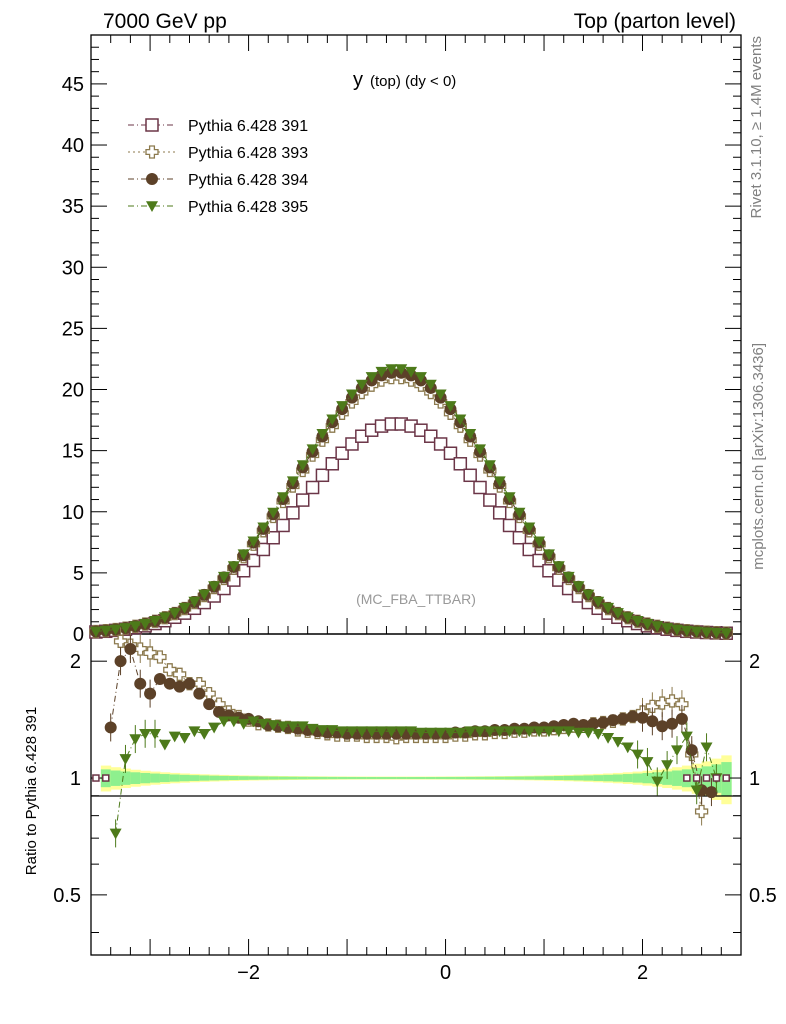  I want to click on ratio-y-tick-label-right: 1, so click(754, 779).